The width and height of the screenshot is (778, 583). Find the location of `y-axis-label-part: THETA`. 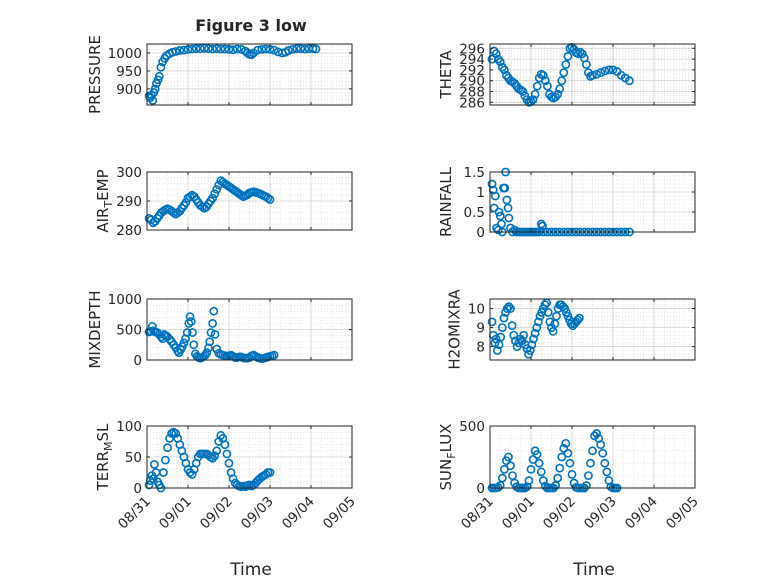

y-axis-label-part: THETA is located at coordinates (446, 75).